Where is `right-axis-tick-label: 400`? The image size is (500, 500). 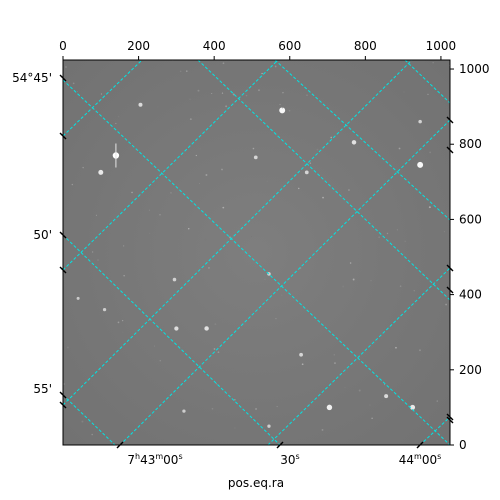 right-axis-tick-label: 400 is located at coordinates (470, 295).